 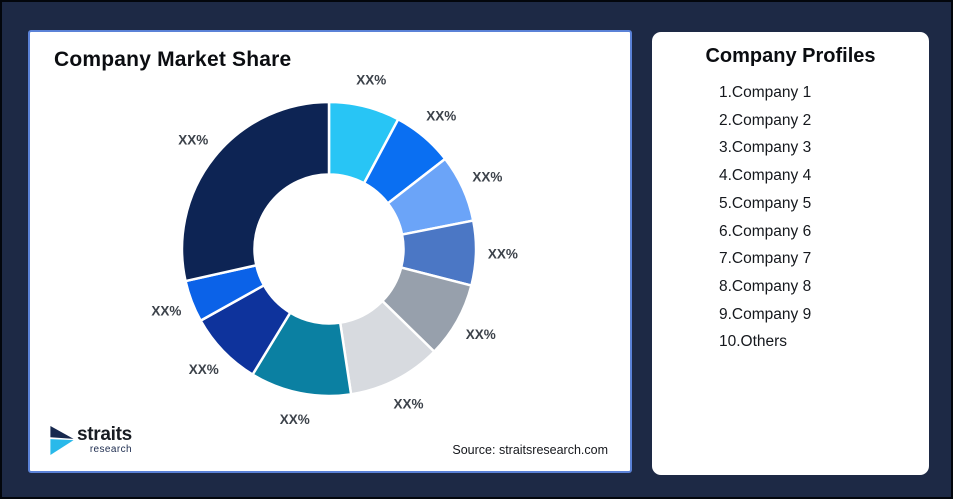 What do you see at coordinates (765, 120) in the screenshot?
I see `company-list-item: 2.Company 2` at bounding box center [765, 120].